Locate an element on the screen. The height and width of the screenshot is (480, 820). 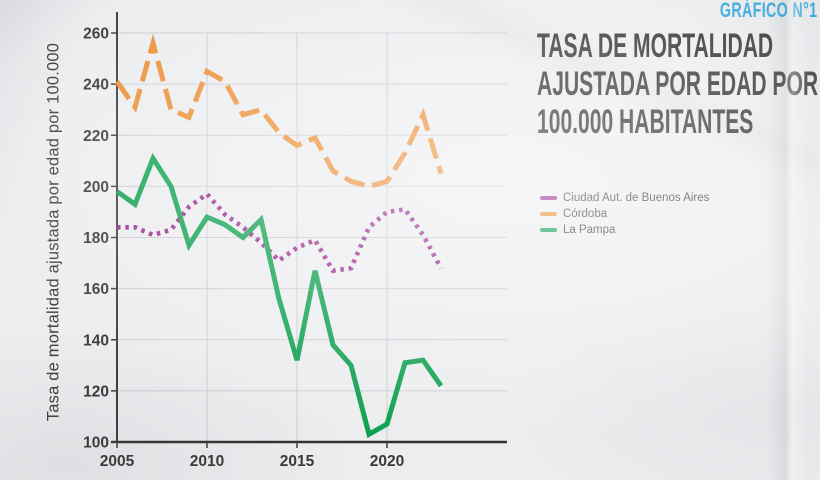
svg-text: 2020 is located at coordinates (387, 461).